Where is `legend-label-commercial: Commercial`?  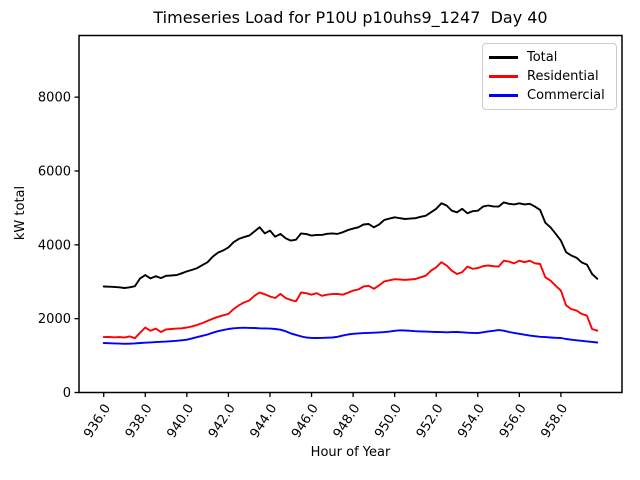 legend-label-commercial: Commercial is located at coordinates (566, 95).